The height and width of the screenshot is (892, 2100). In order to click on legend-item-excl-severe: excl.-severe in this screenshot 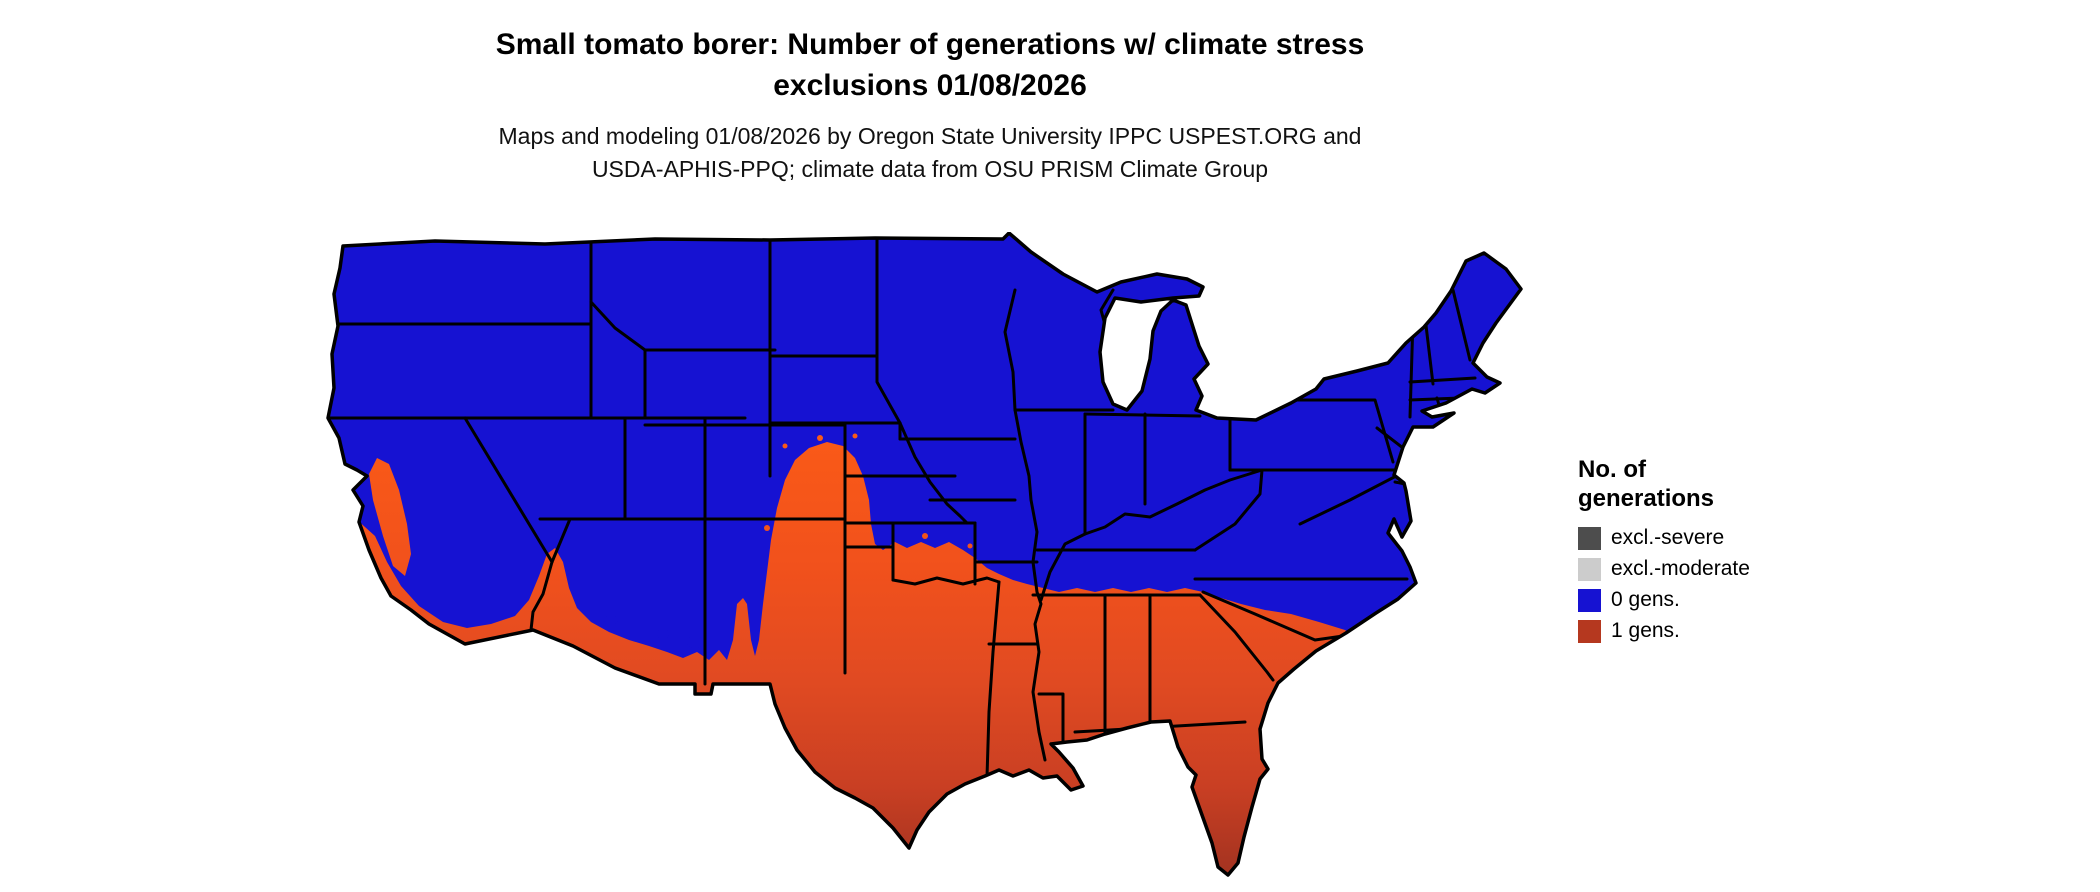, I will do `click(1708, 538)`.